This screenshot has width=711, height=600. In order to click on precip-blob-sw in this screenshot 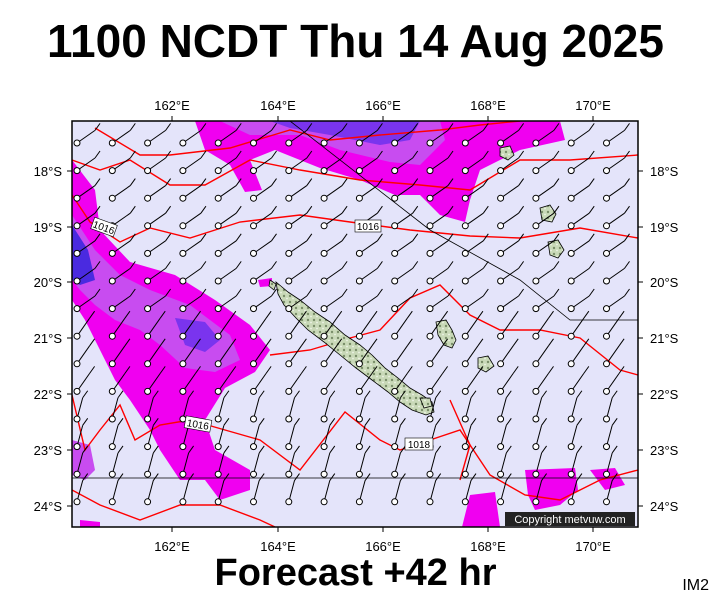, I will do `click(90, 523)`.